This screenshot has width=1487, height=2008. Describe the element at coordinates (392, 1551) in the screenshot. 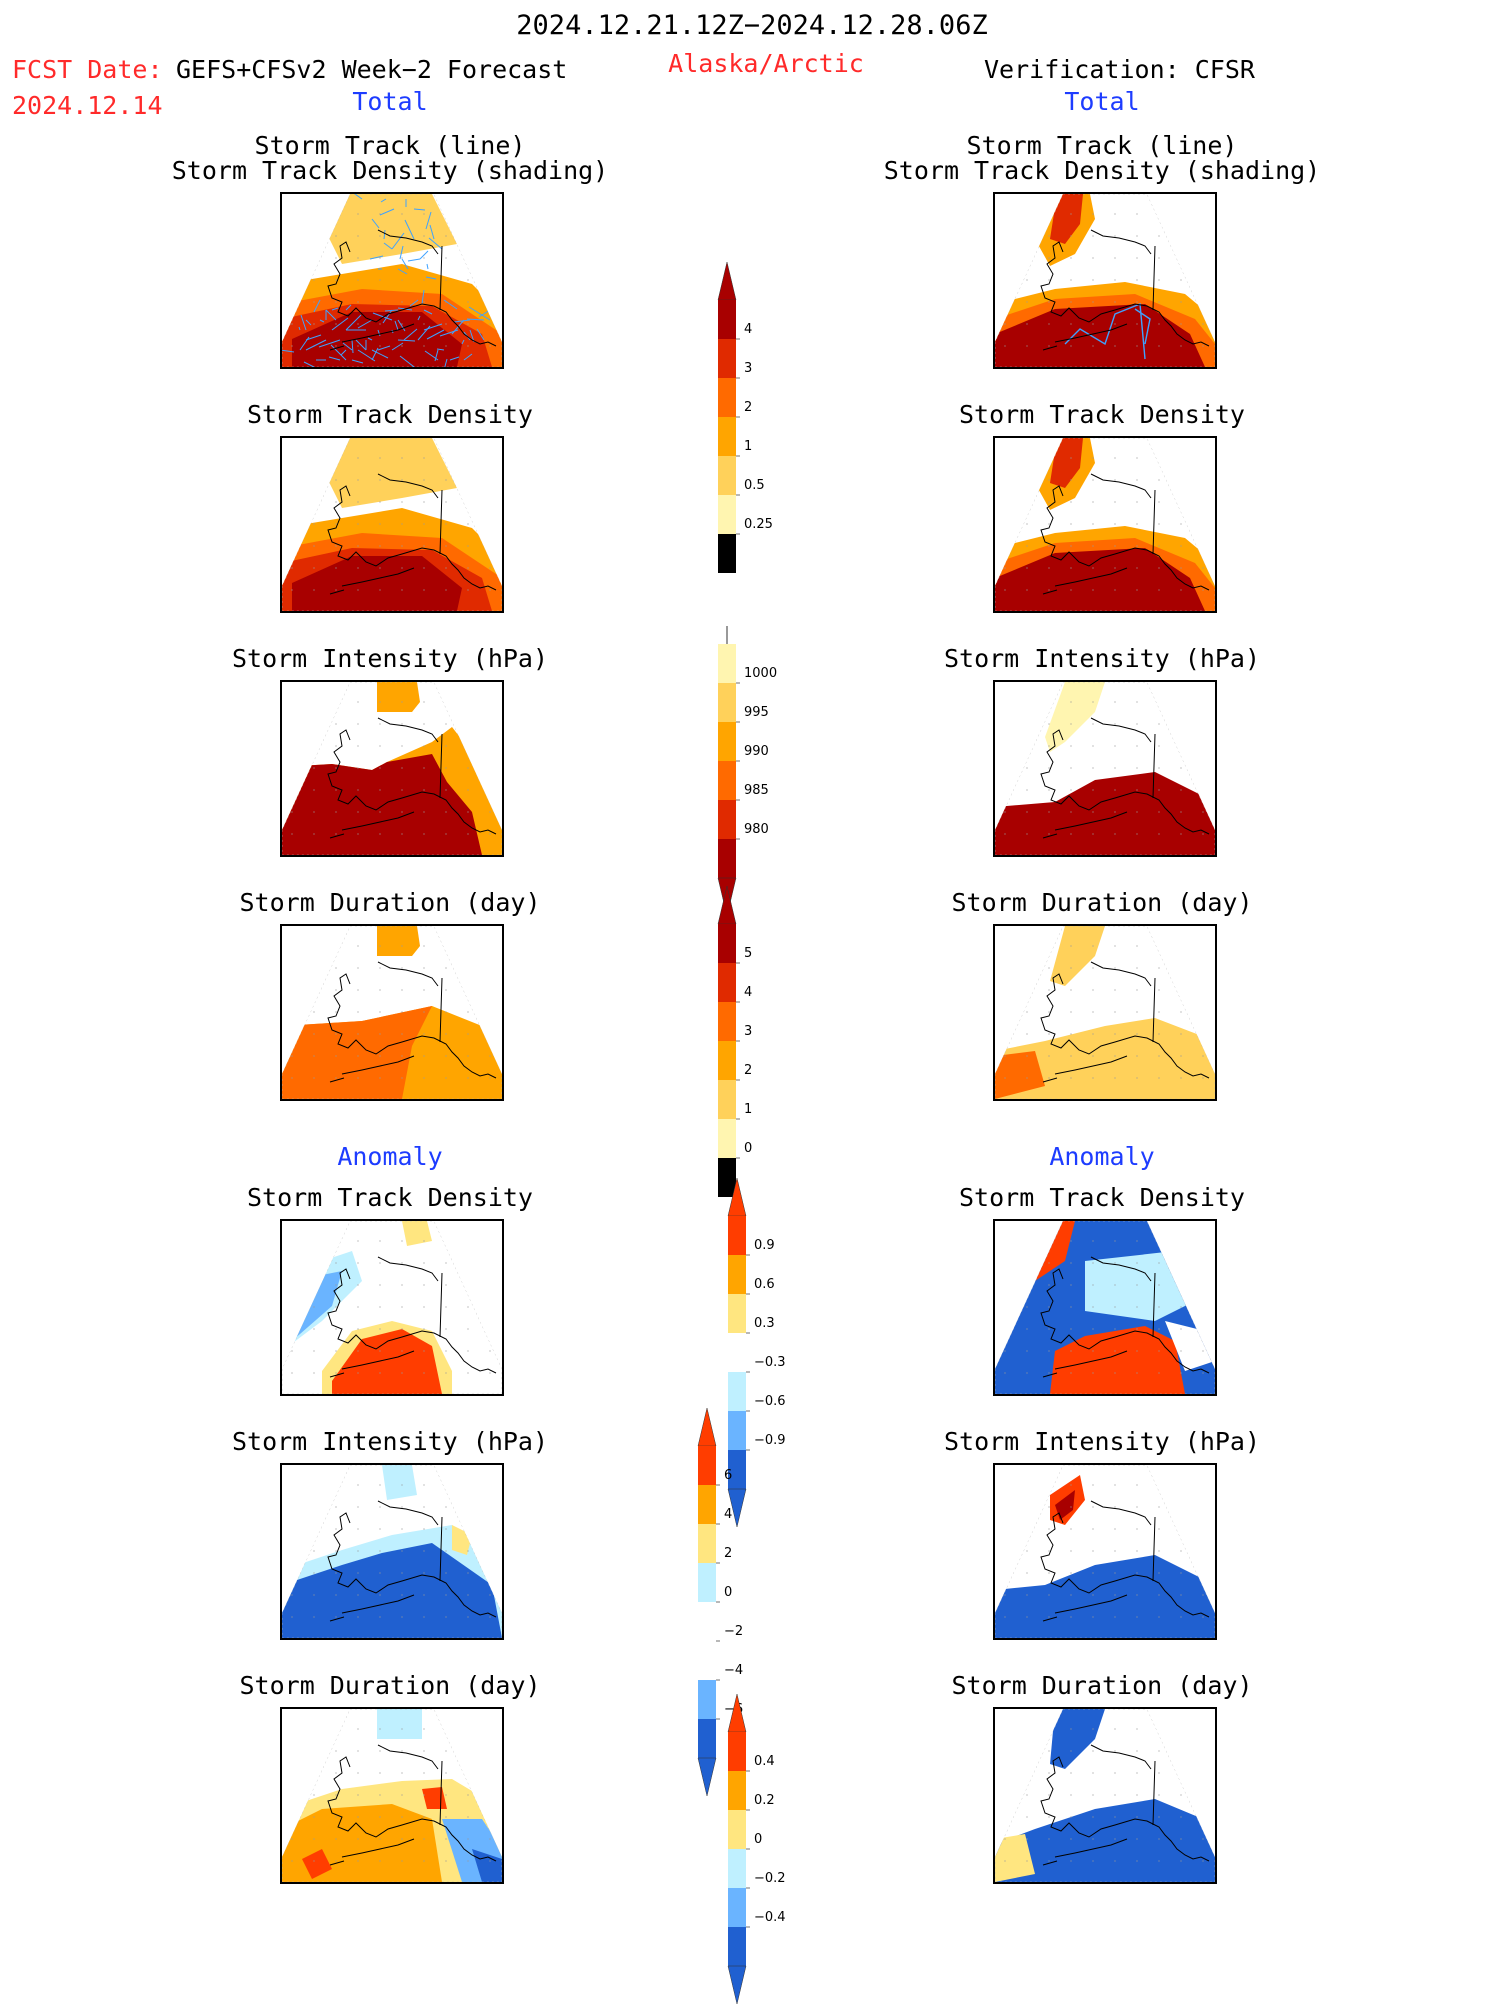

I see `map-intensity-anom-forecast` at that location.